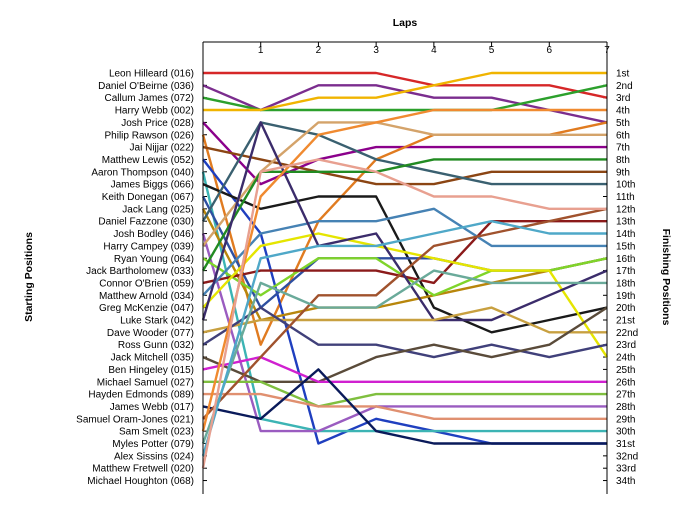 Image resolution: width=700 pixels, height=510 pixels. I want to click on starting-position-label: Matthew Lewis (052), so click(148, 160).